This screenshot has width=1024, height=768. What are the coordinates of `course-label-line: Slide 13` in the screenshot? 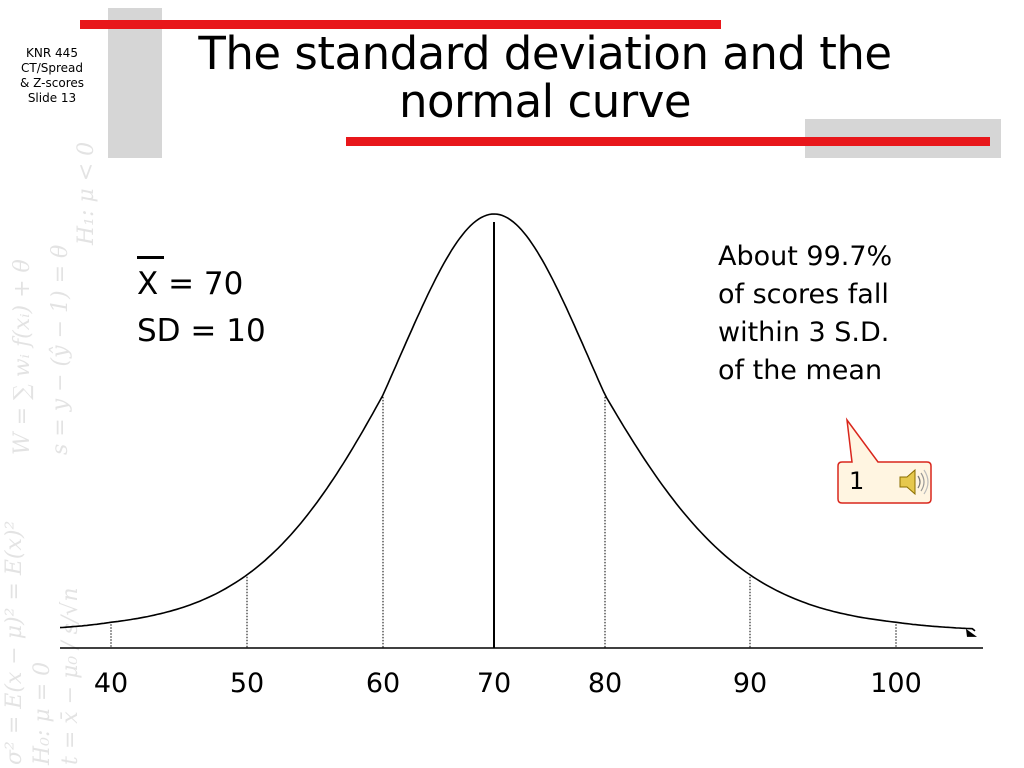 It's located at (52, 98).